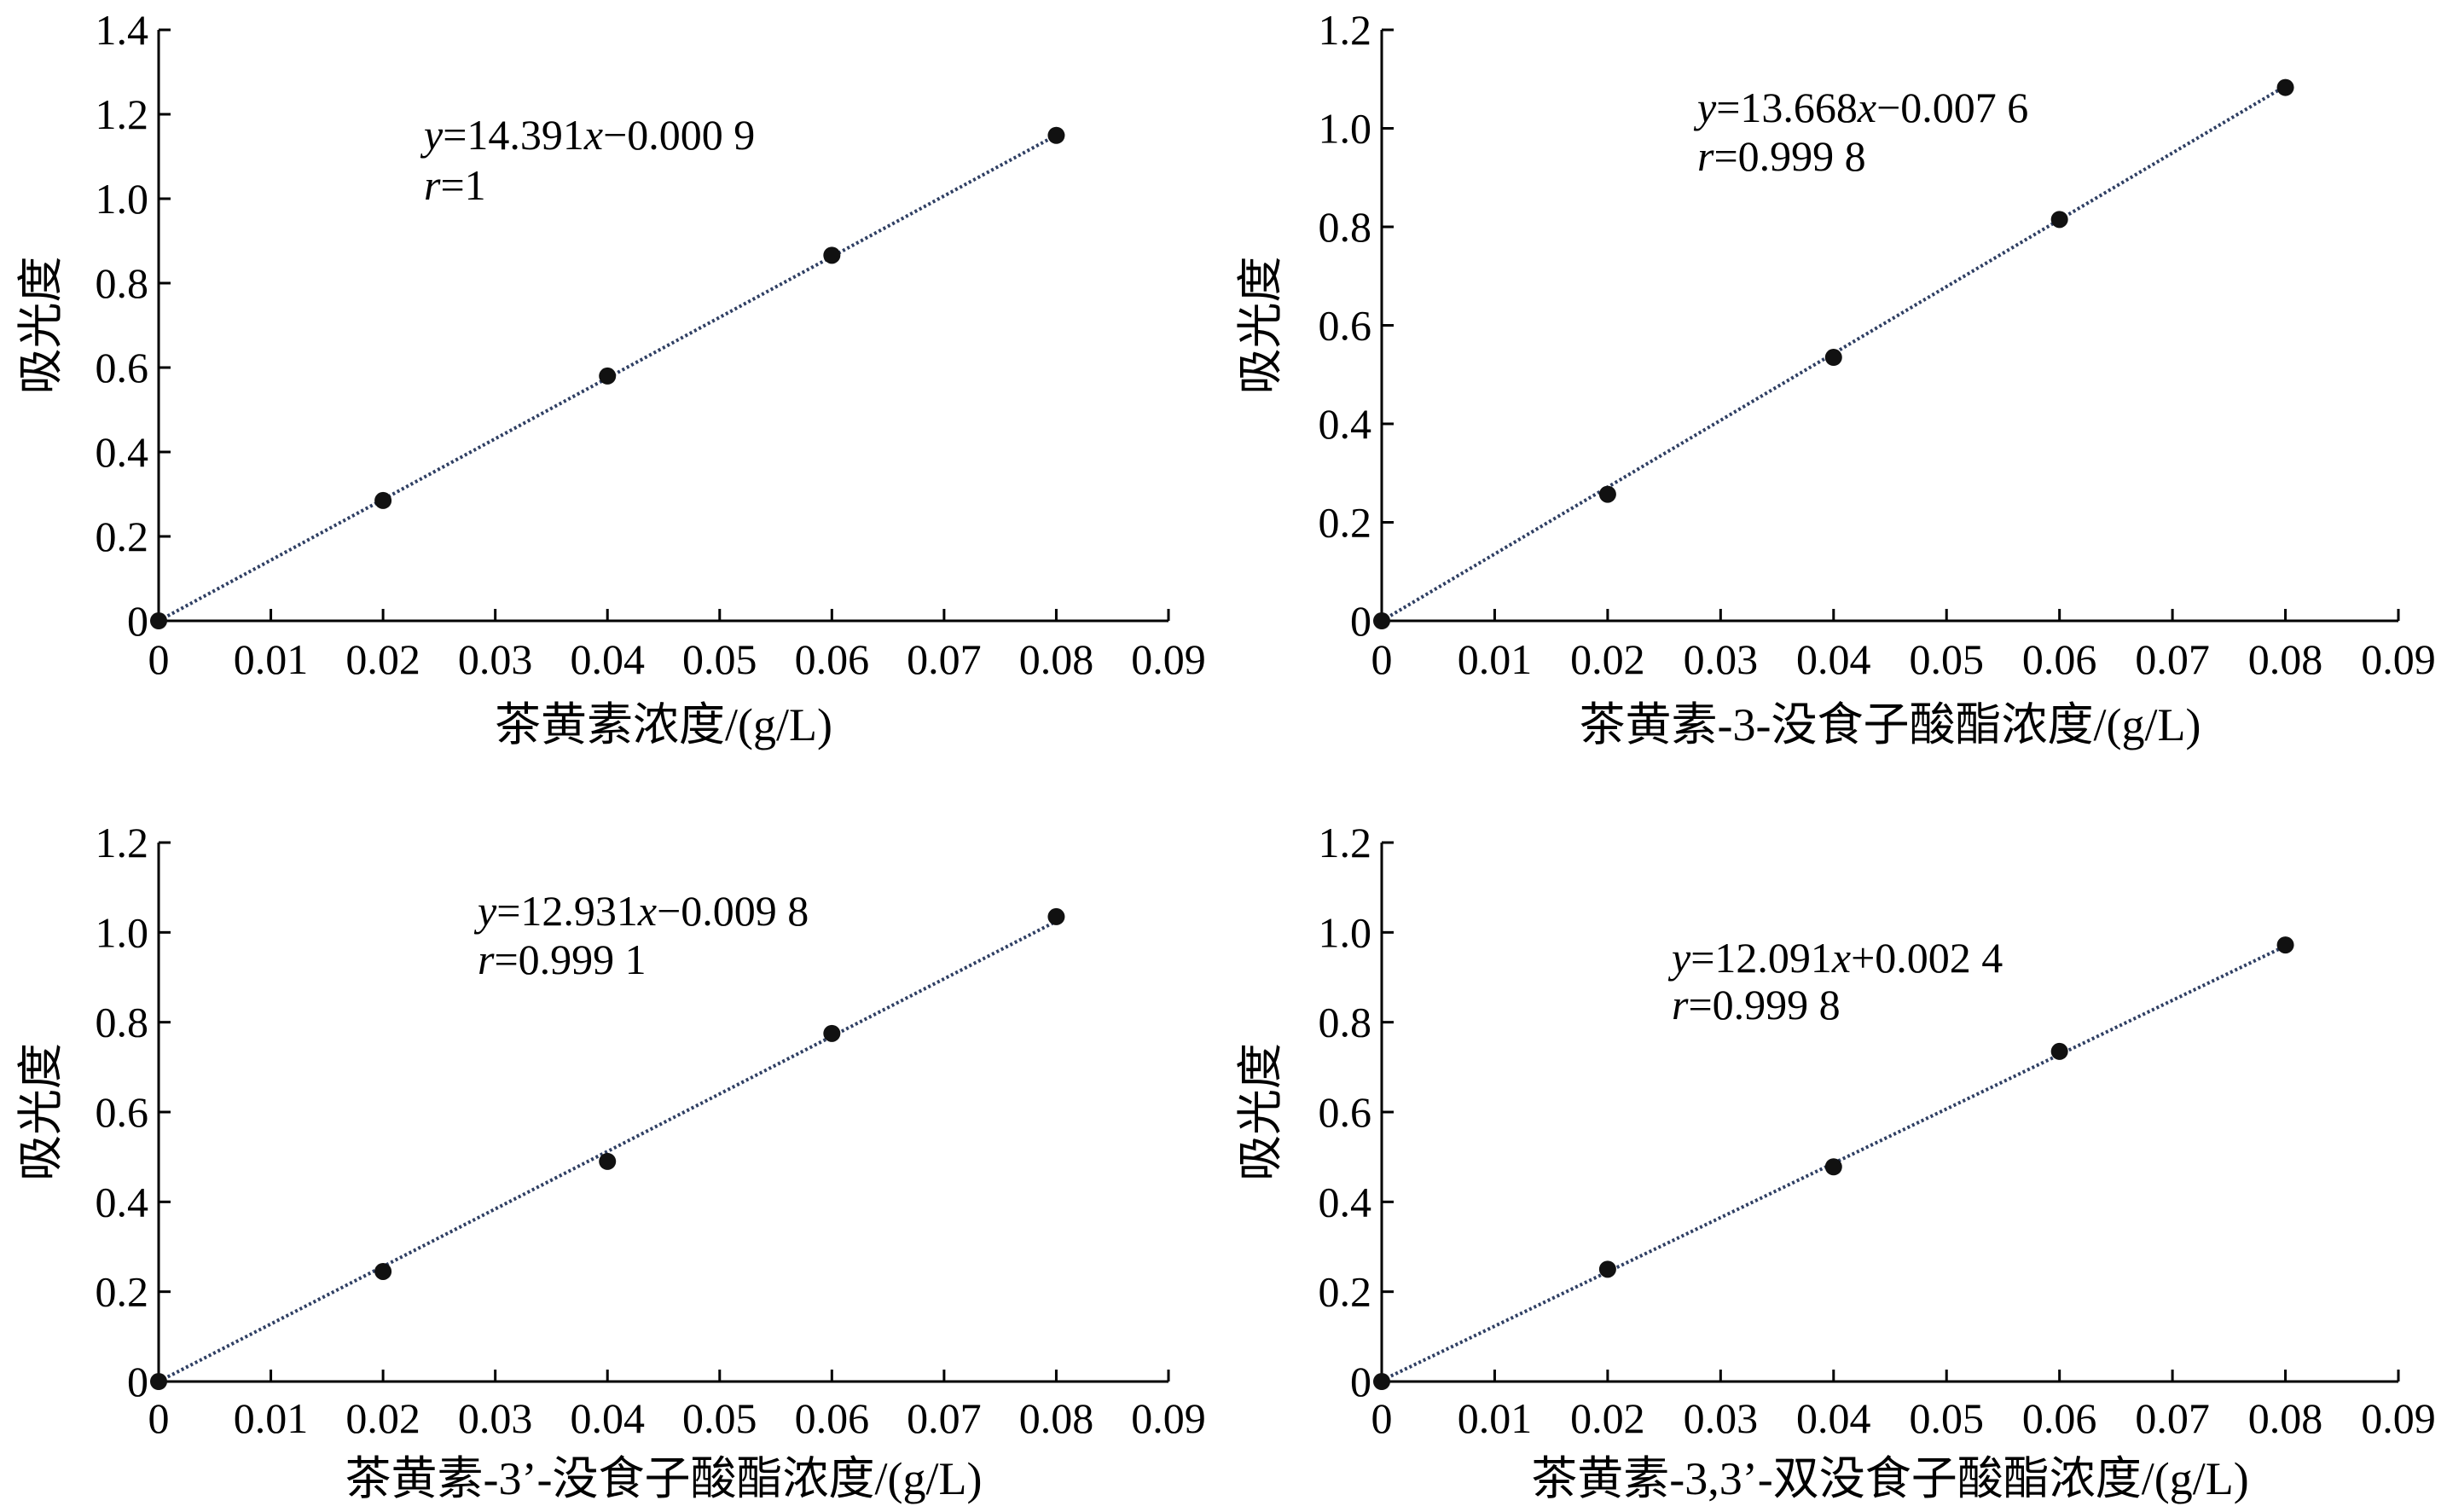  I want to click on equation-intercept: −0.000 9, so click(679, 135).